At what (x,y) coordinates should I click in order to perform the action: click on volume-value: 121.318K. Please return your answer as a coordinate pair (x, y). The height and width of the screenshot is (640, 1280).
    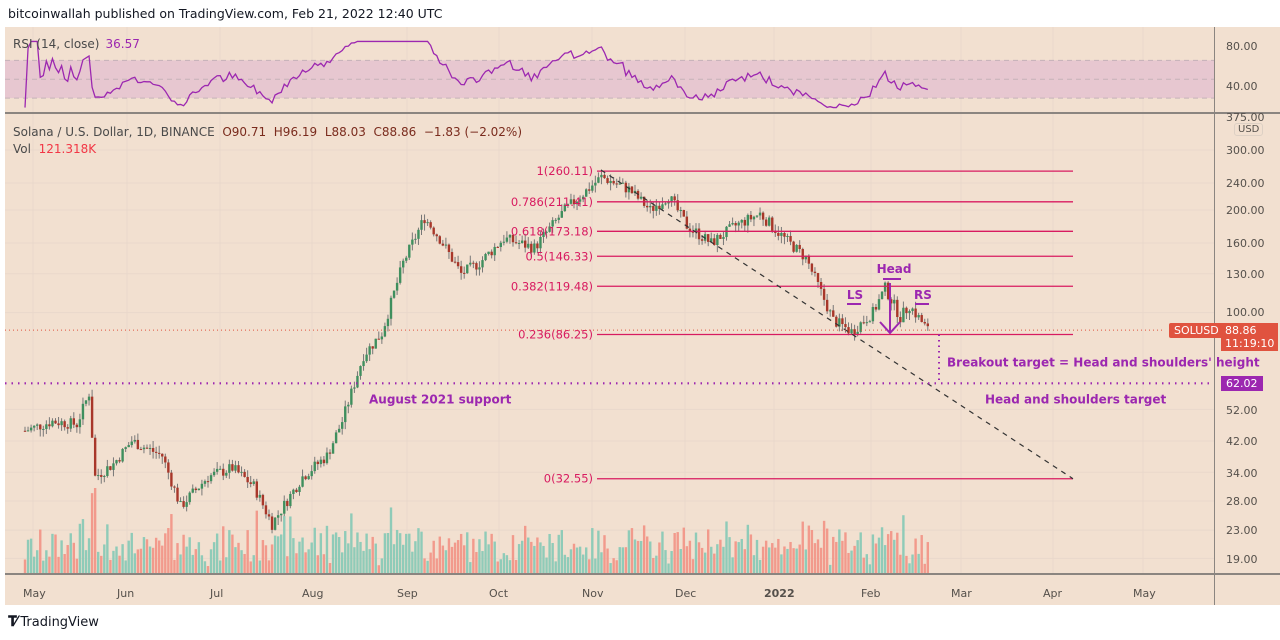
    Looking at the image, I should click on (67, 149).